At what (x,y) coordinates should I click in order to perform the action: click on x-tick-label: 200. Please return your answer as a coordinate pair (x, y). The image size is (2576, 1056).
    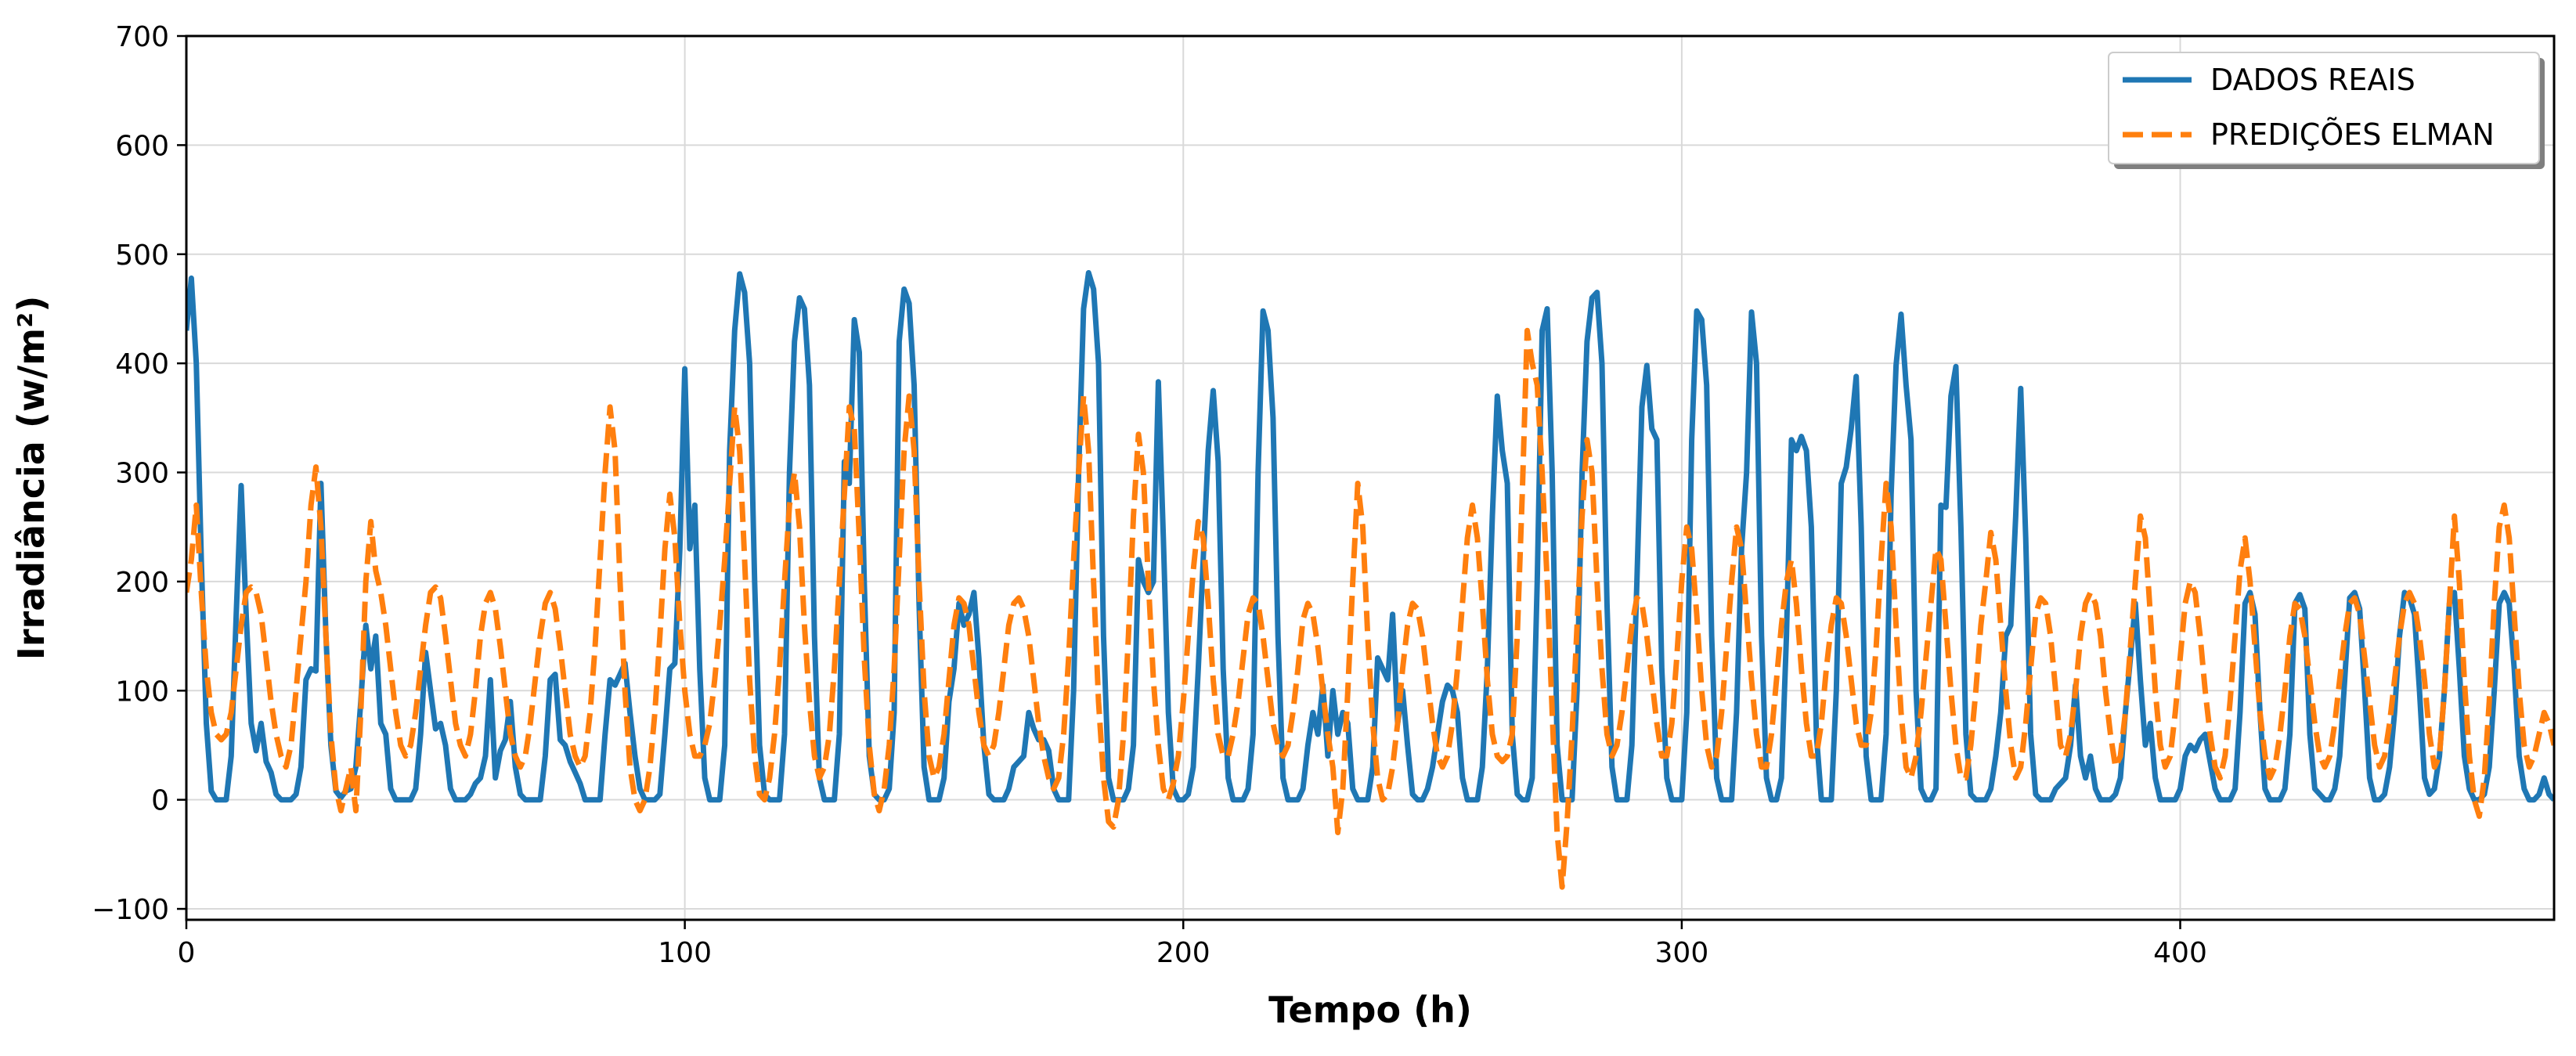
    Looking at the image, I should click on (1183, 953).